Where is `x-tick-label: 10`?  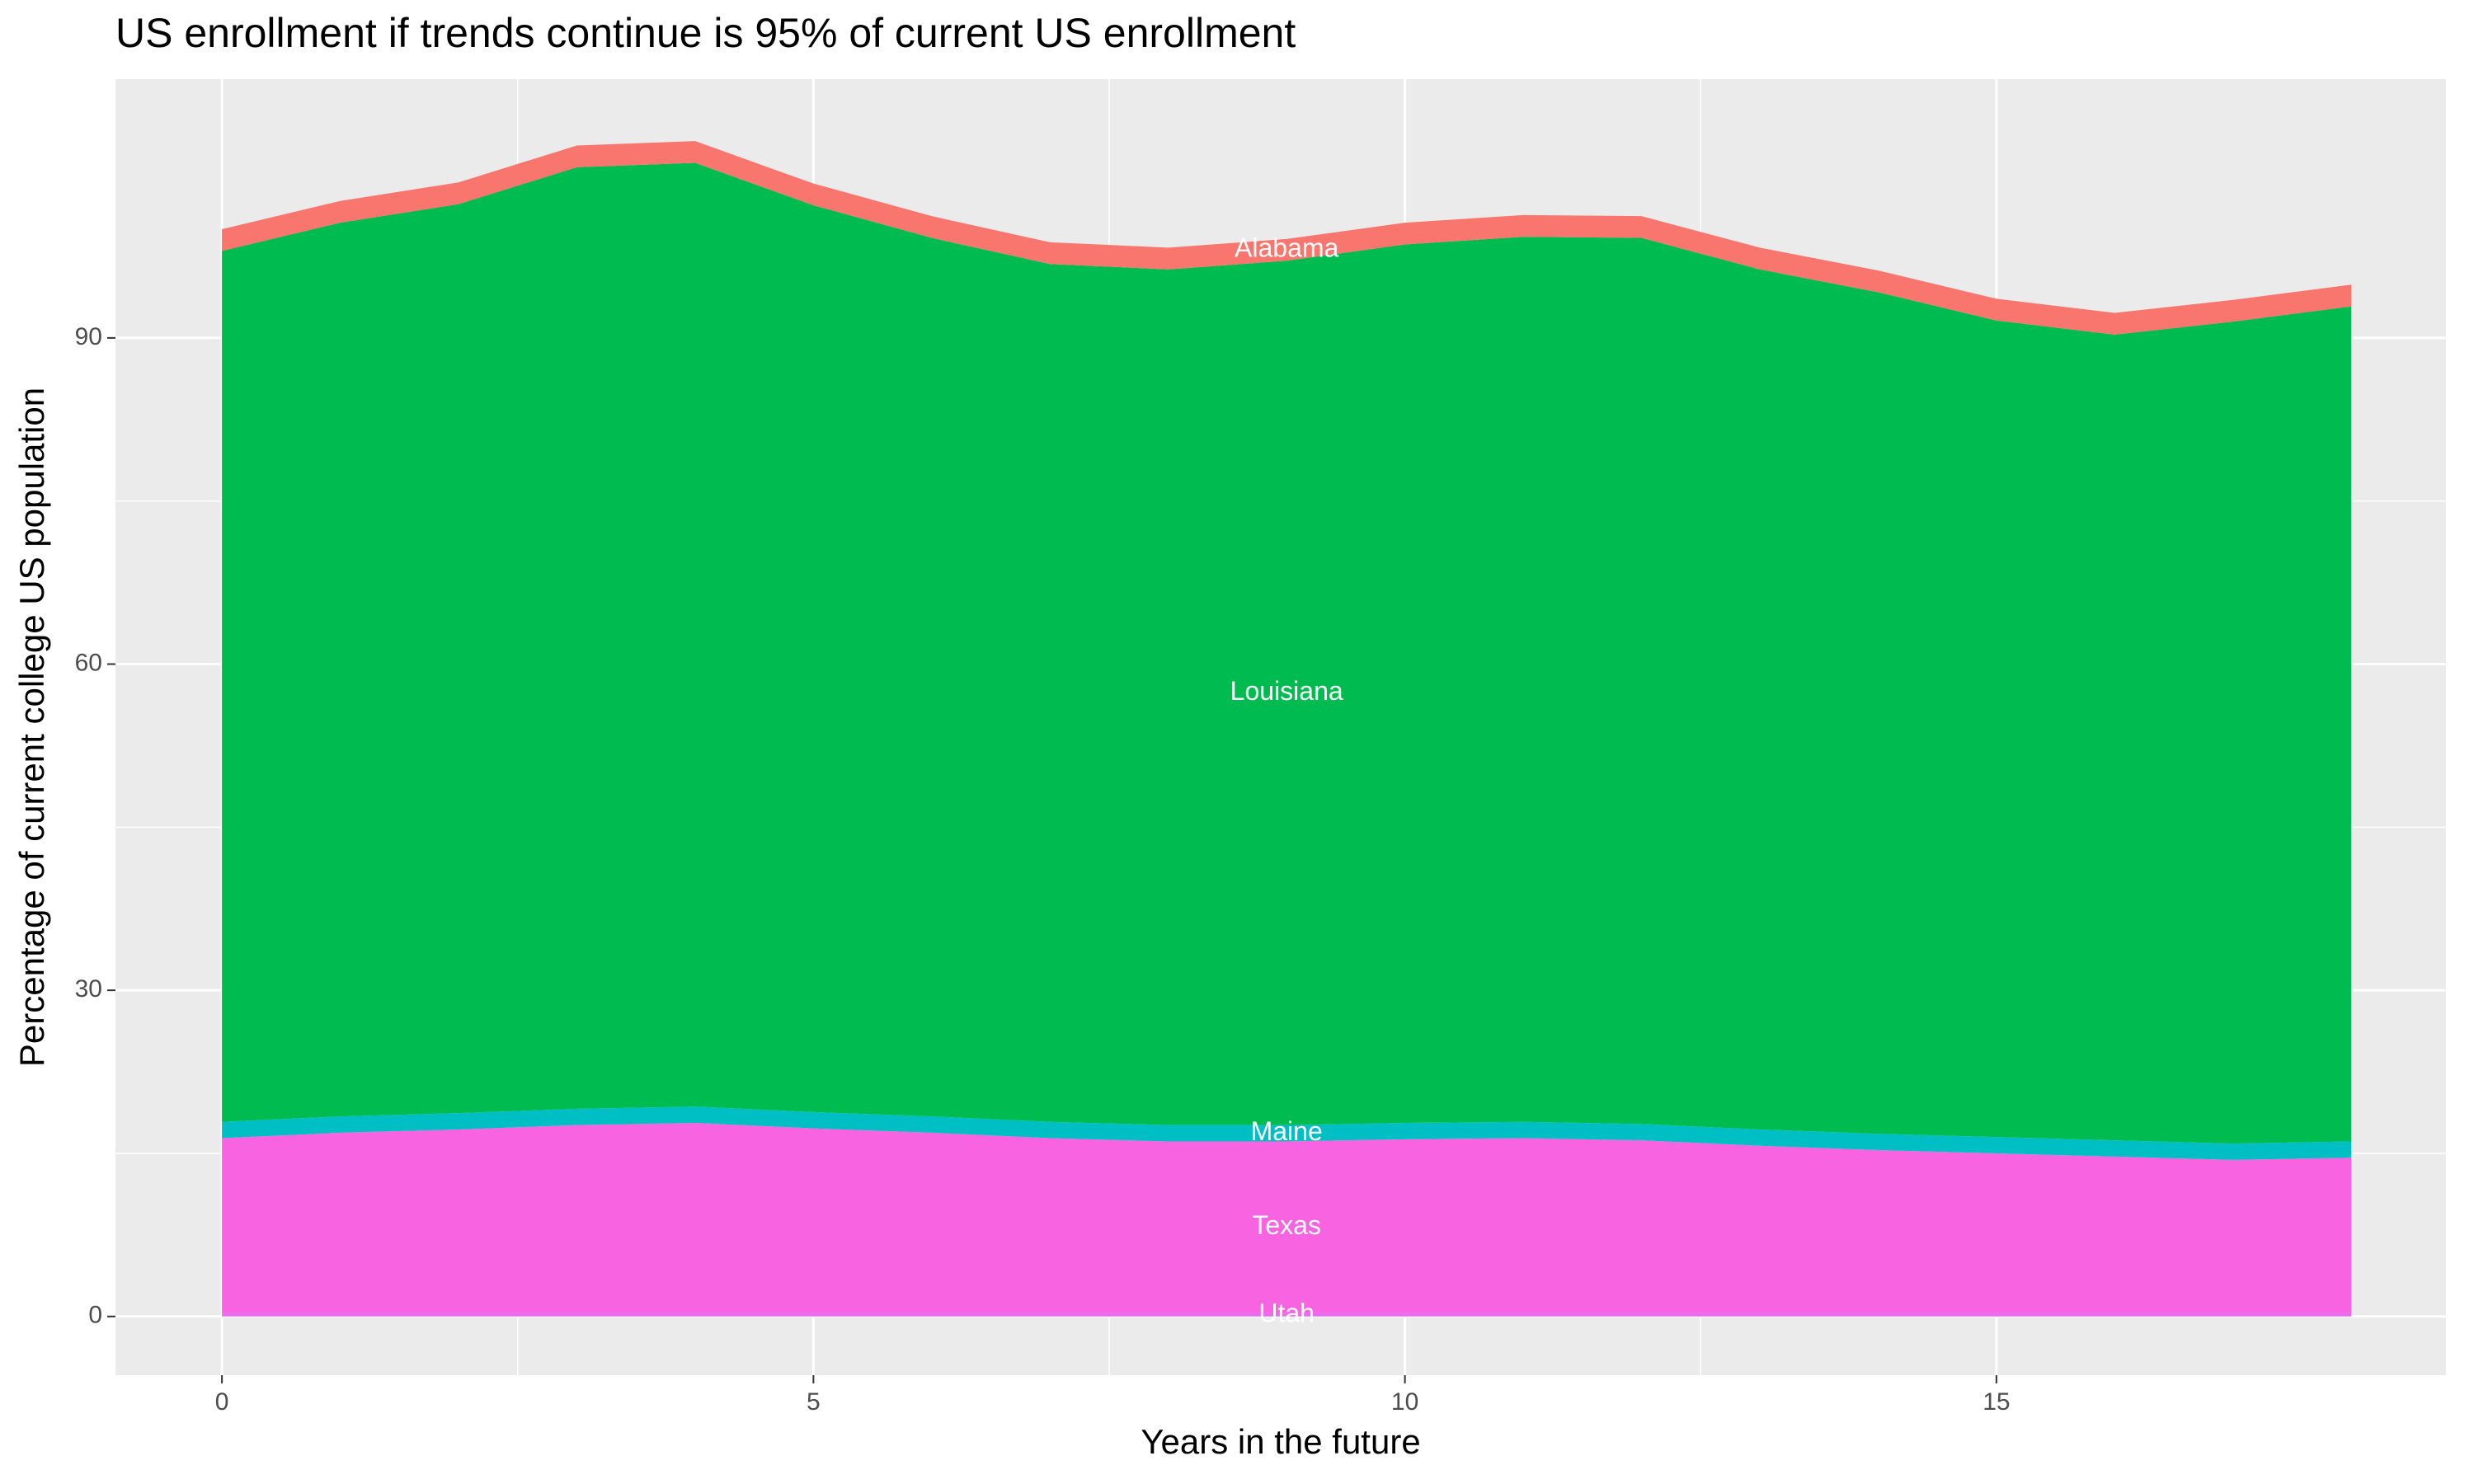
x-tick-label: 10 is located at coordinates (1404, 1402).